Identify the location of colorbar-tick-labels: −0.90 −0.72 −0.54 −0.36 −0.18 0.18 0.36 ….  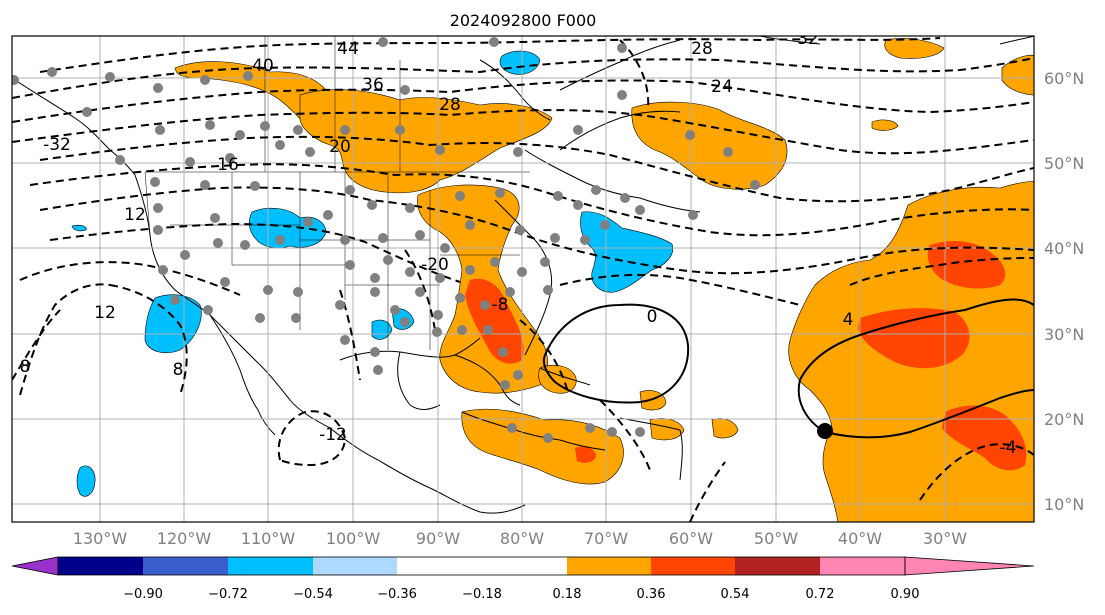
(521, 594).